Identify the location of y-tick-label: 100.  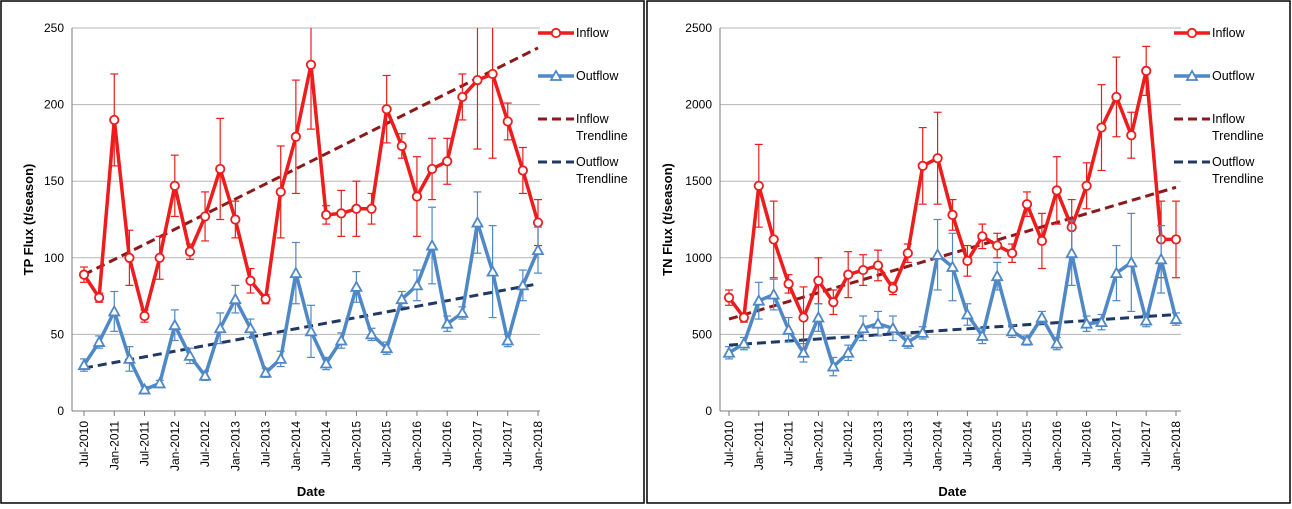
(54, 258).